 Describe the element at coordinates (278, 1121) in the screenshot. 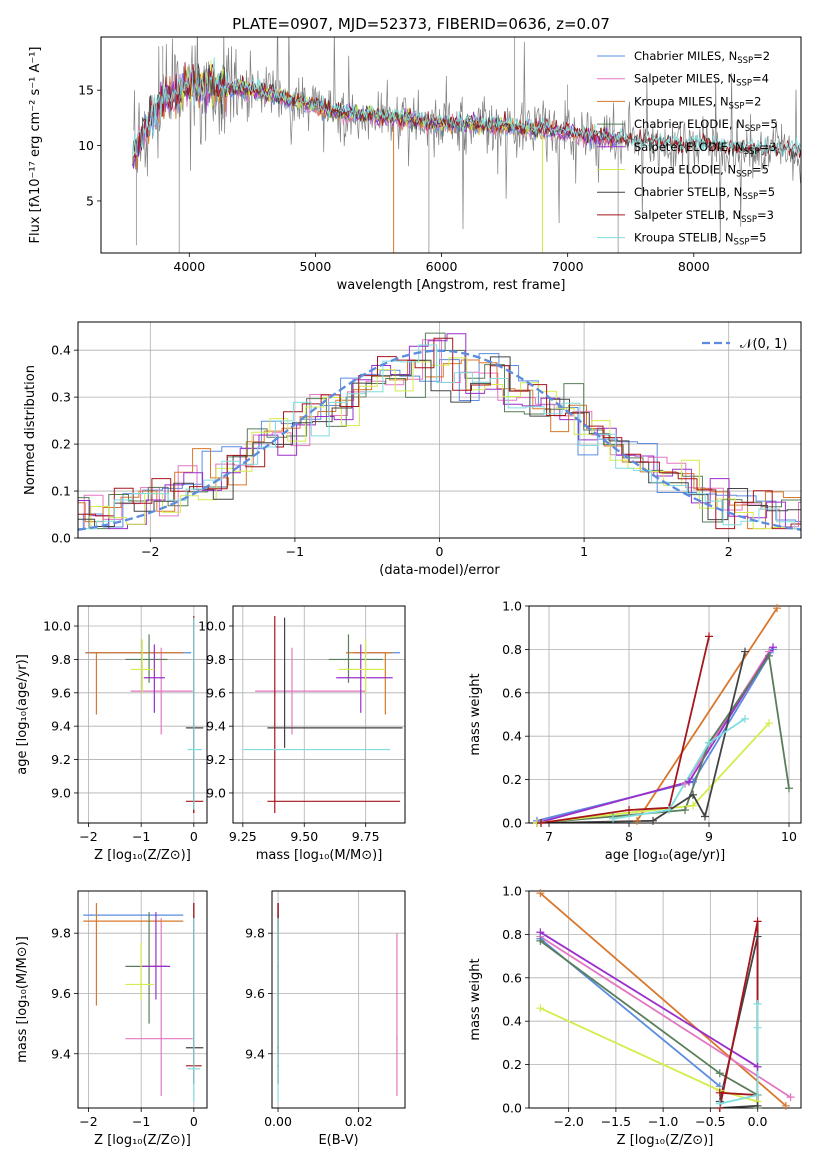

I see `x-tick-label: 0.00` at that location.